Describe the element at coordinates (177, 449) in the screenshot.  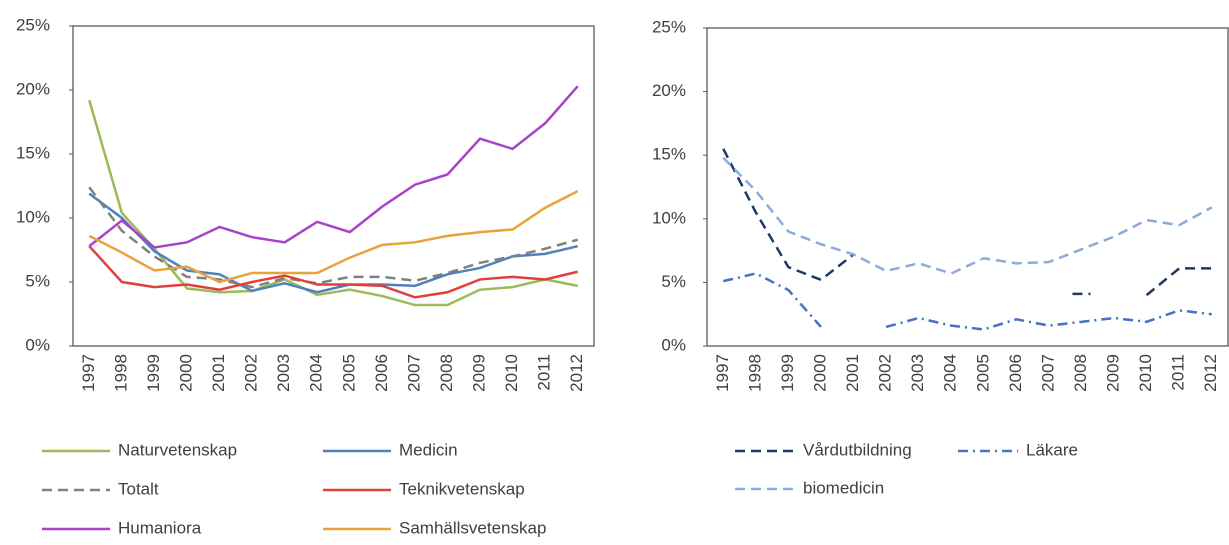
I see `legend-label: Naturvetenskap` at that location.